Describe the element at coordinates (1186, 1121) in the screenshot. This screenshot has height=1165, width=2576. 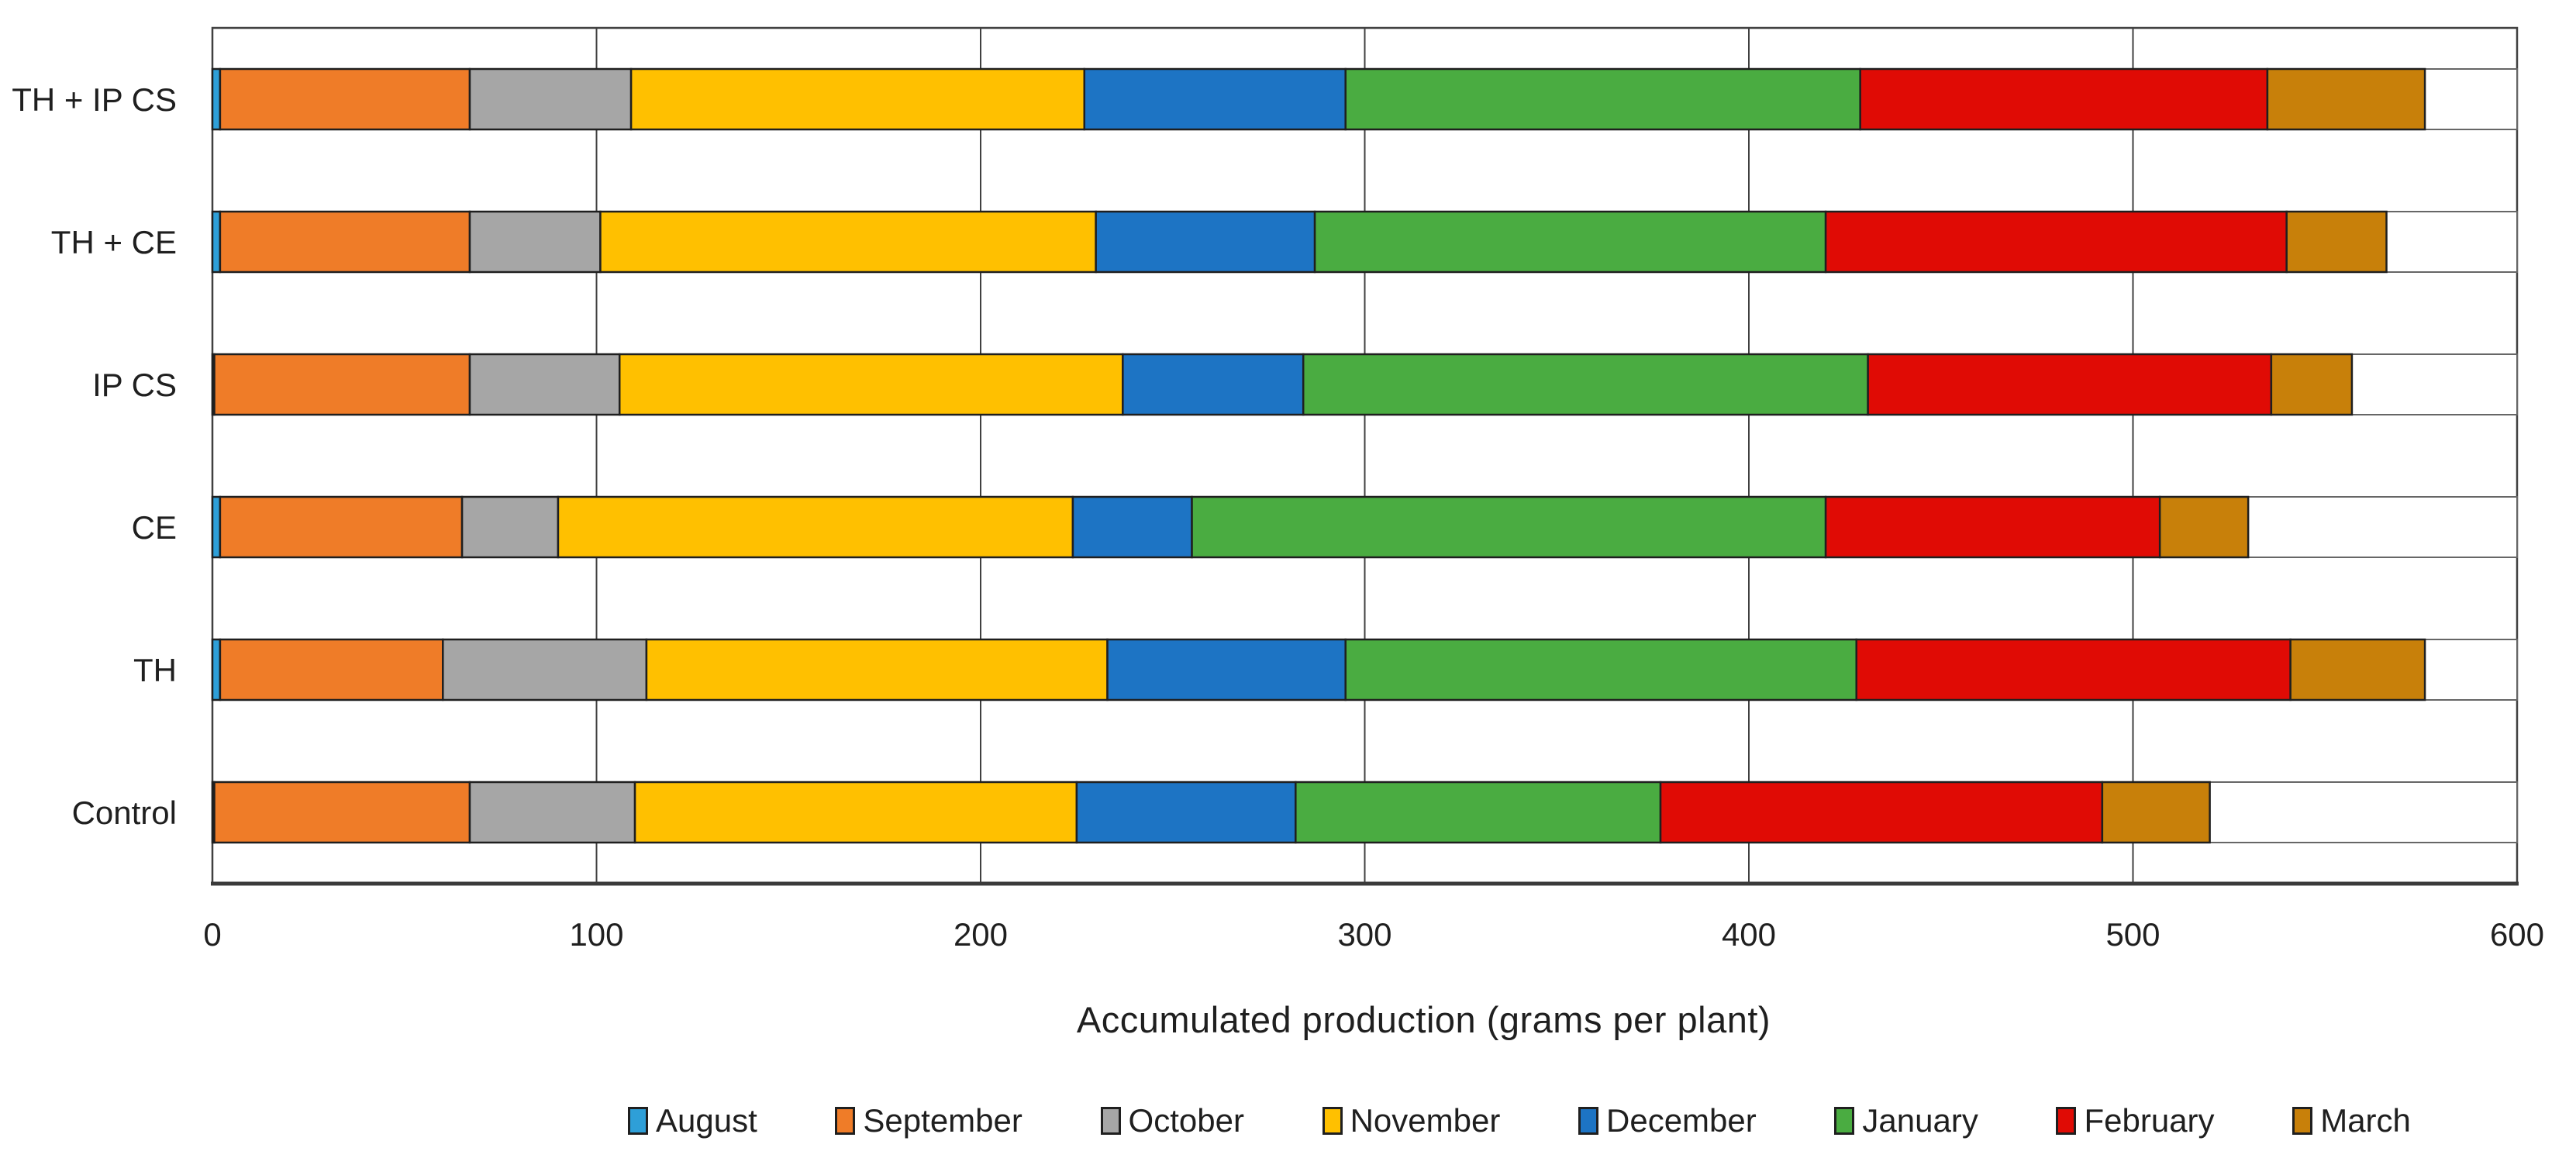
I see `legend-label-october: October` at that location.